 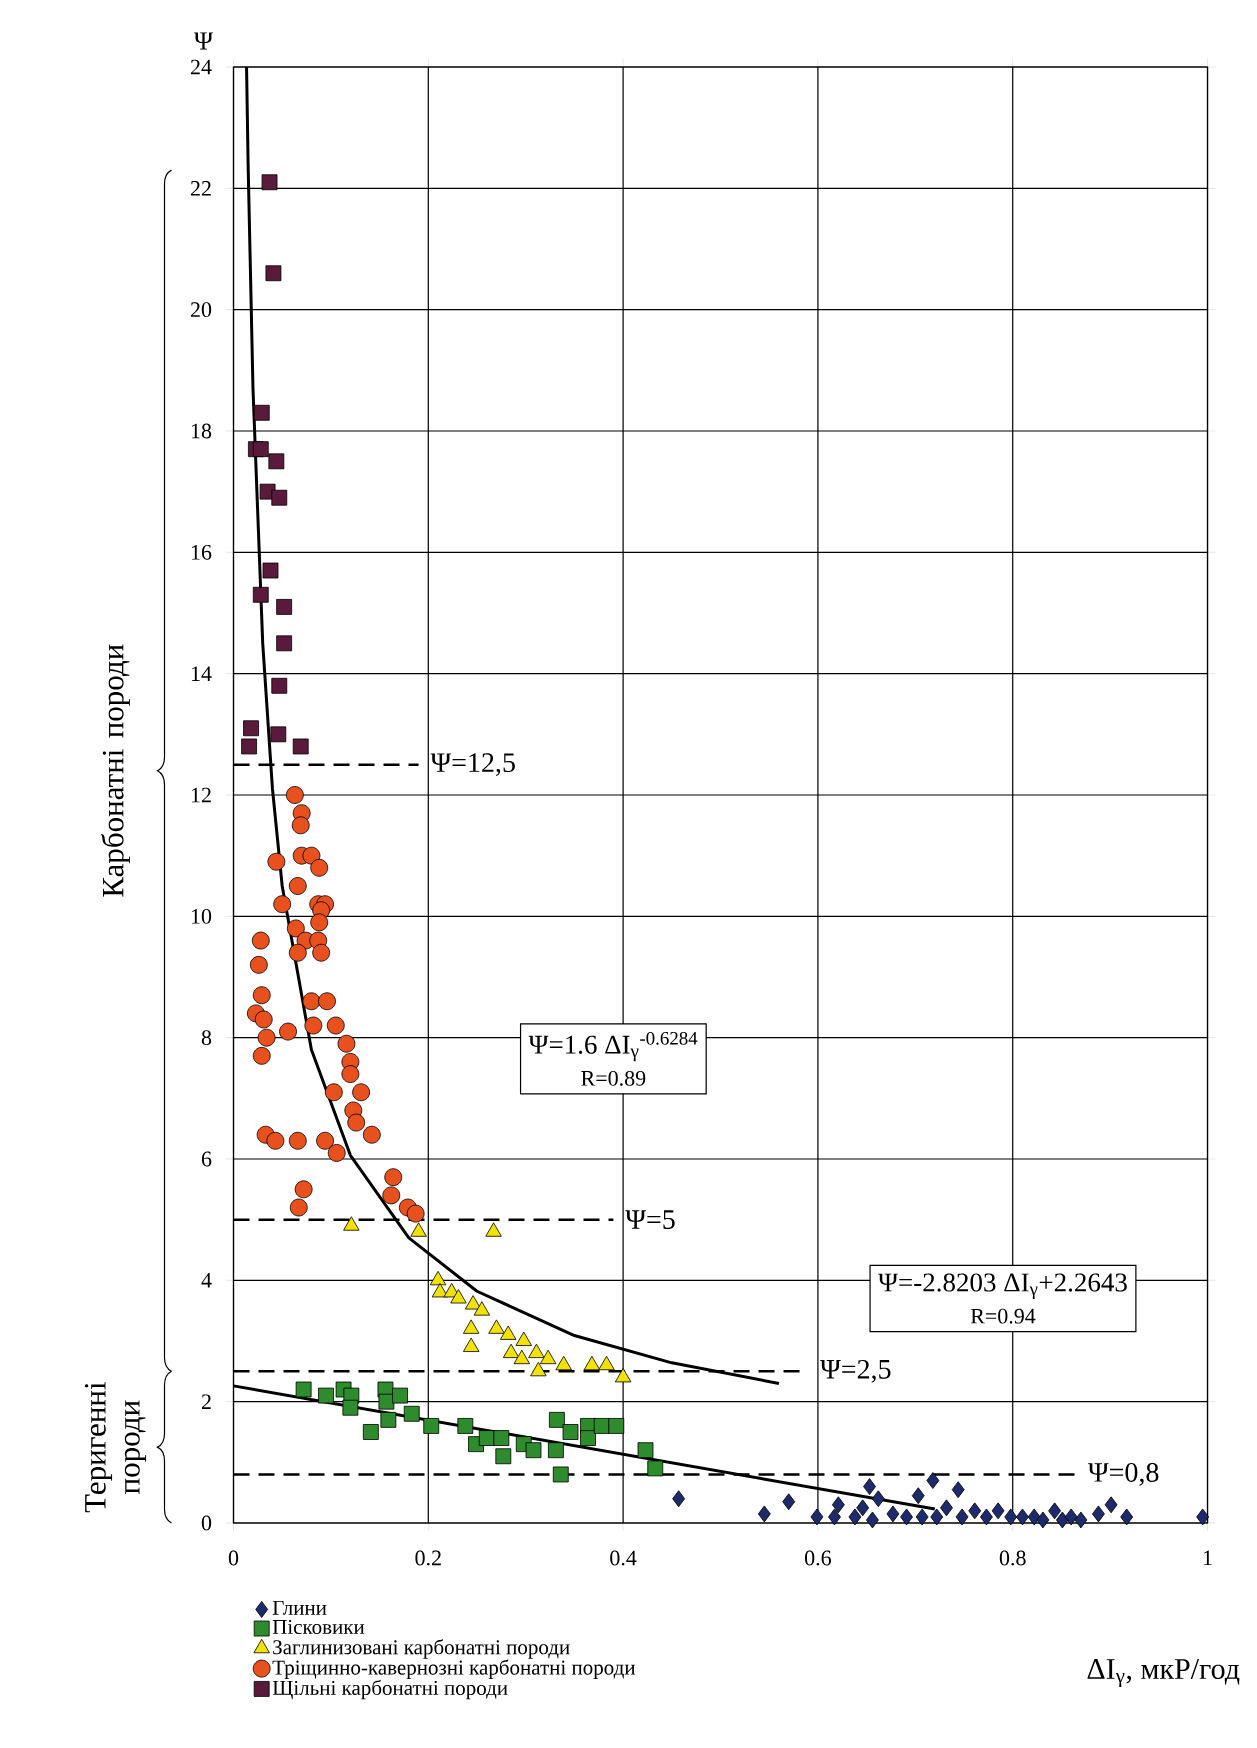 What do you see at coordinates (202, 916) in the screenshot?
I see `y-tick-label: 10` at bounding box center [202, 916].